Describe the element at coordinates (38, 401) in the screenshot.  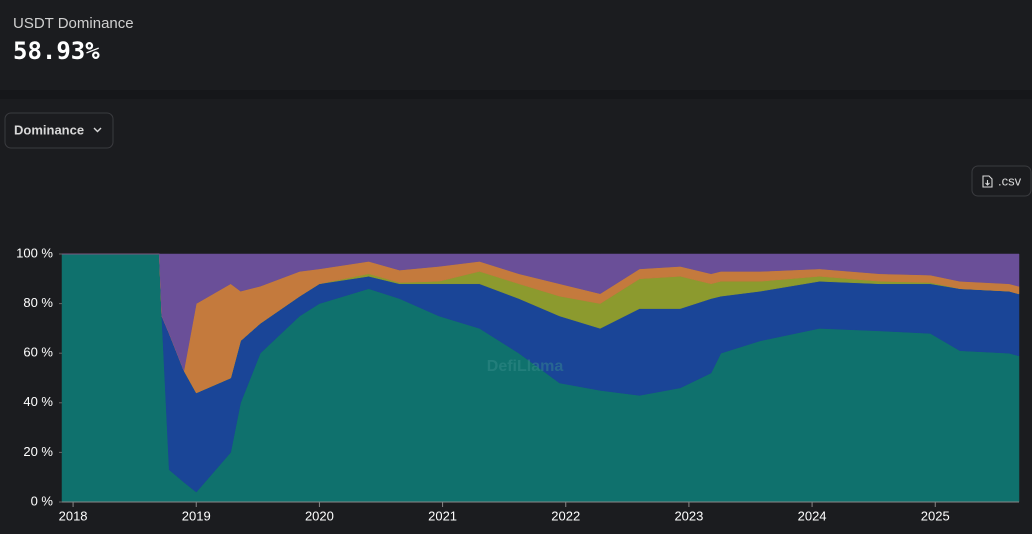
I see `y-tick-label: 40 %` at that location.